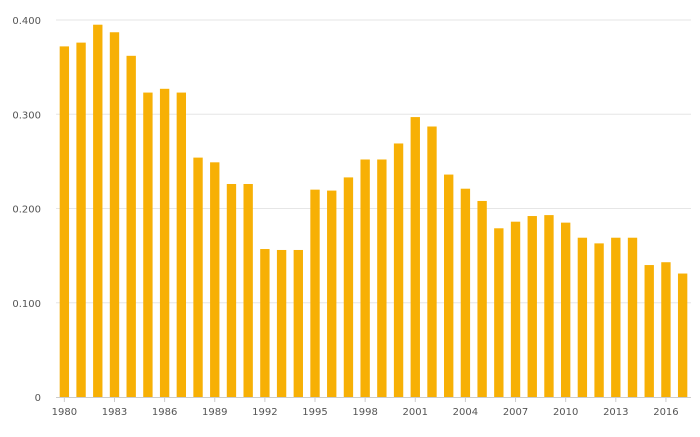 Image resolution: width=700 pixels, height=437 pixels. What do you see at coordinates (432, 261) in the screenshot?
I see `bar-2002` at bounding box center [432, 261].